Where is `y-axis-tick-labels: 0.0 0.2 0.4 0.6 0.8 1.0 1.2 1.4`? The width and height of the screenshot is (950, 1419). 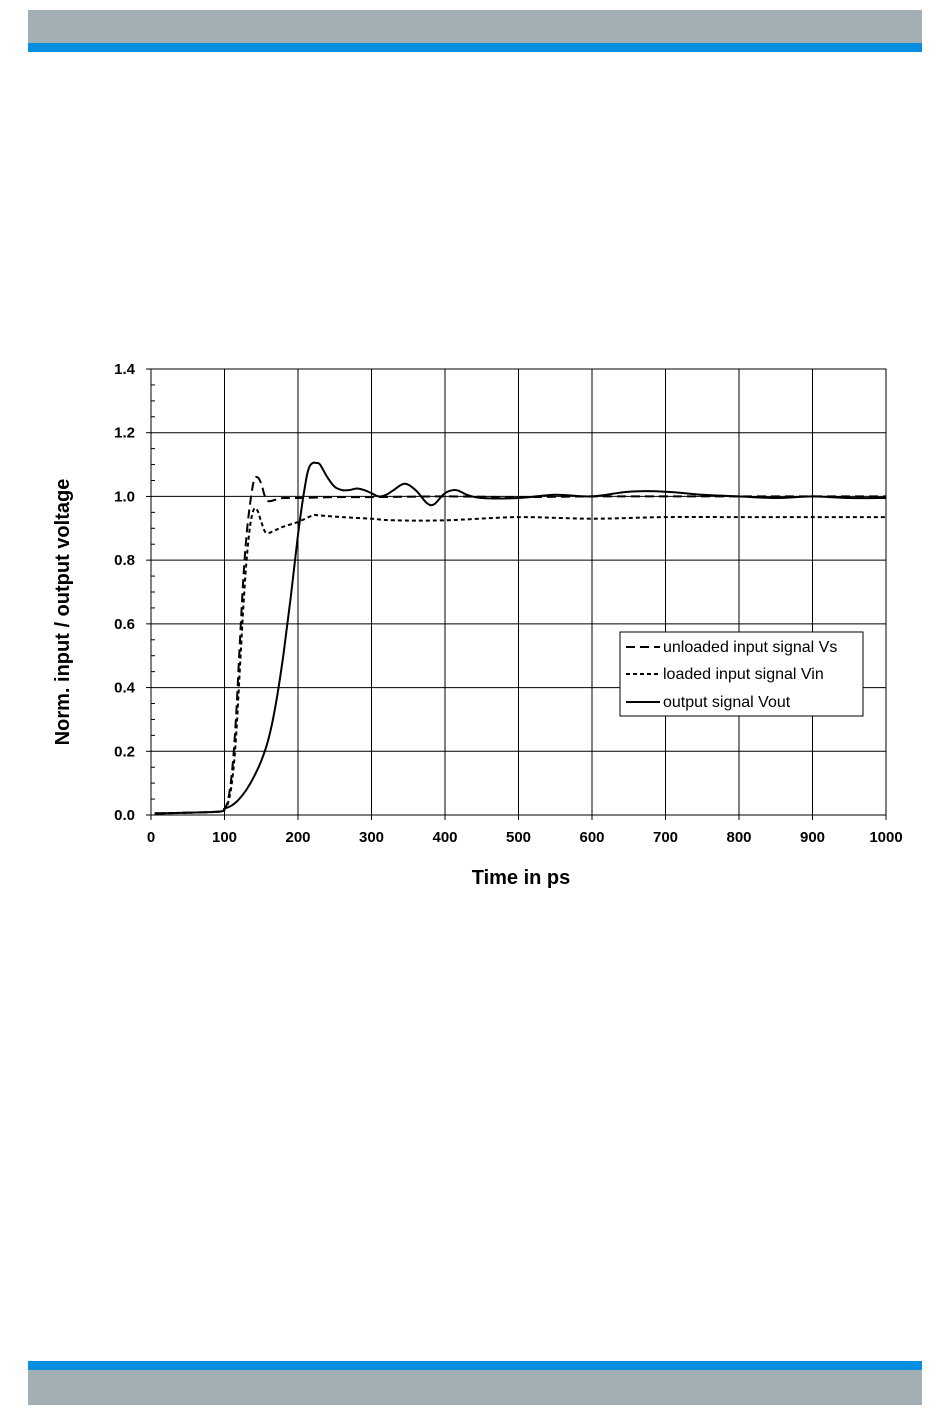
y-axis-tick-labels: 0.0 0.2 0.4 0.6 0.8 1.0 1.2 1.4 is located at coordinates (132, 592).